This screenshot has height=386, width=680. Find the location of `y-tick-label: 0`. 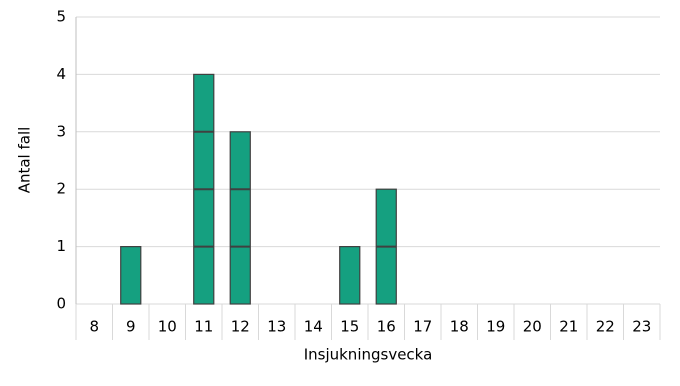

y-tick-label: 0 is located at coordinates (61, 304).